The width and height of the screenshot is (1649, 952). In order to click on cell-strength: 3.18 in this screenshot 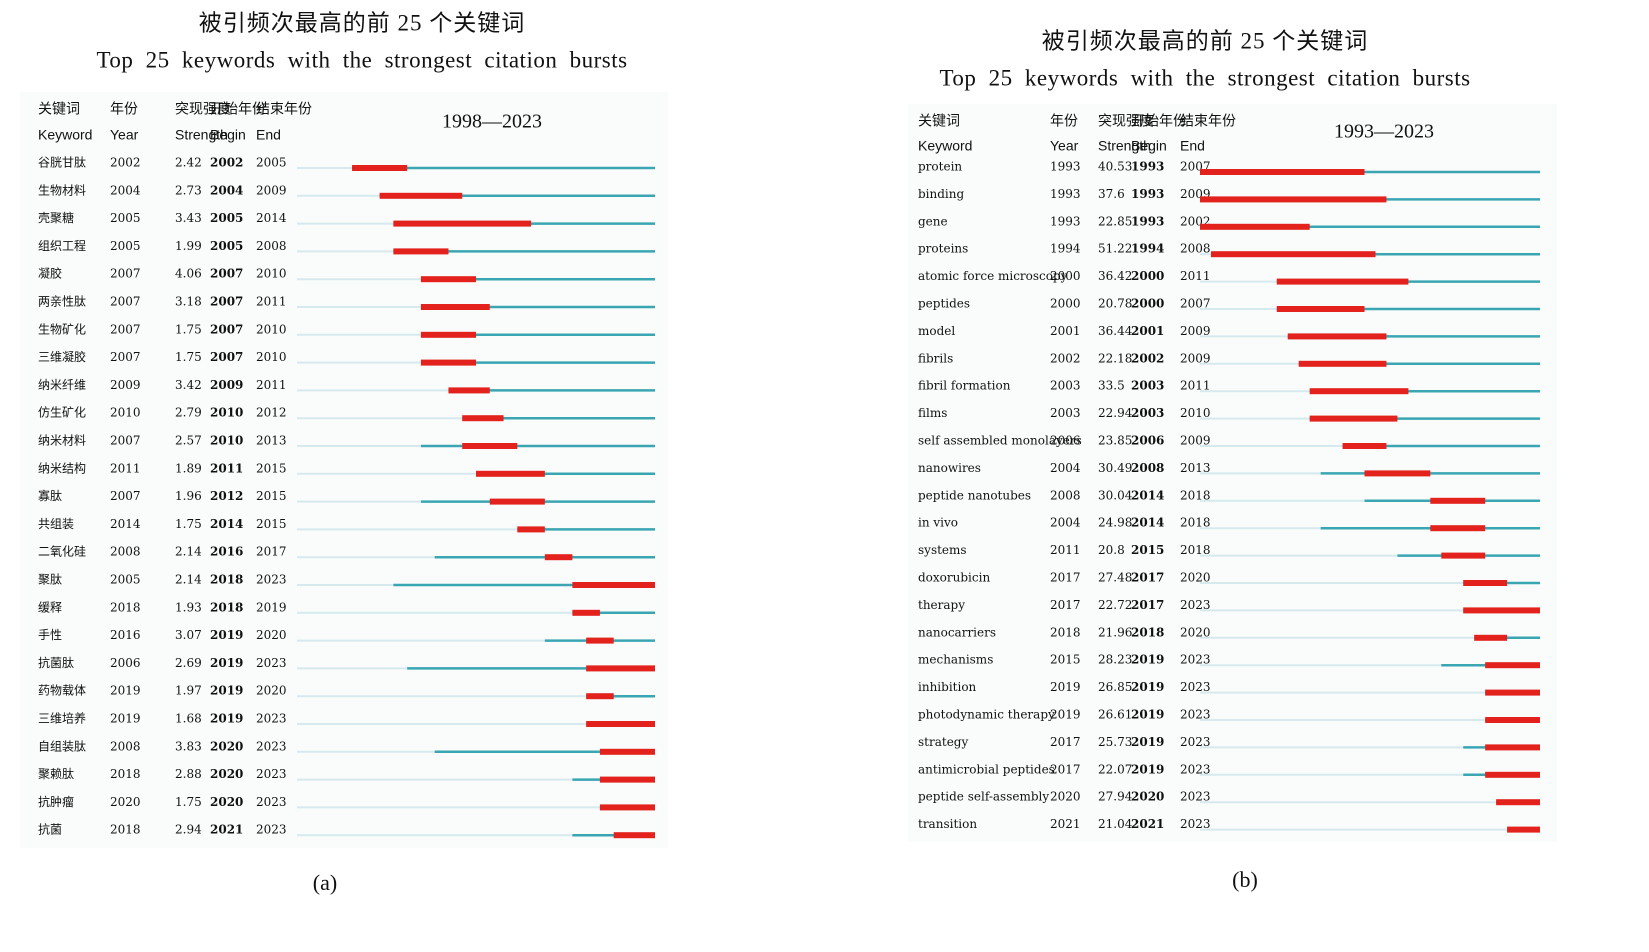, I will do `click(188, 302)`.